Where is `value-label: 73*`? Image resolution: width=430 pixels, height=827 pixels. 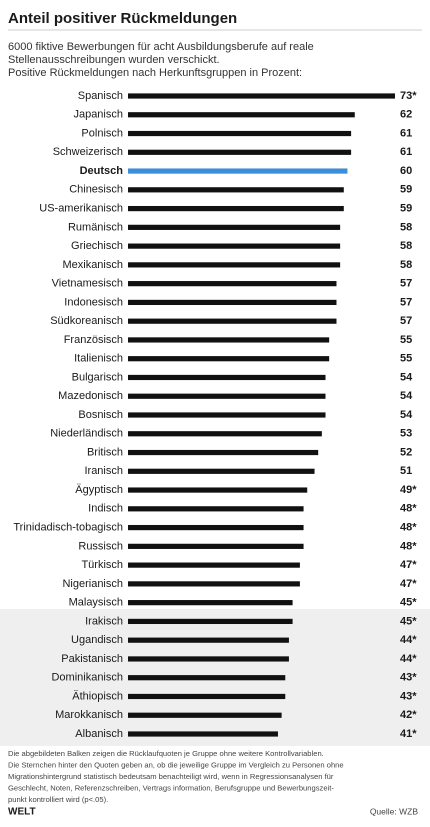
value-label: 73* is located at coordinates (408, 96).